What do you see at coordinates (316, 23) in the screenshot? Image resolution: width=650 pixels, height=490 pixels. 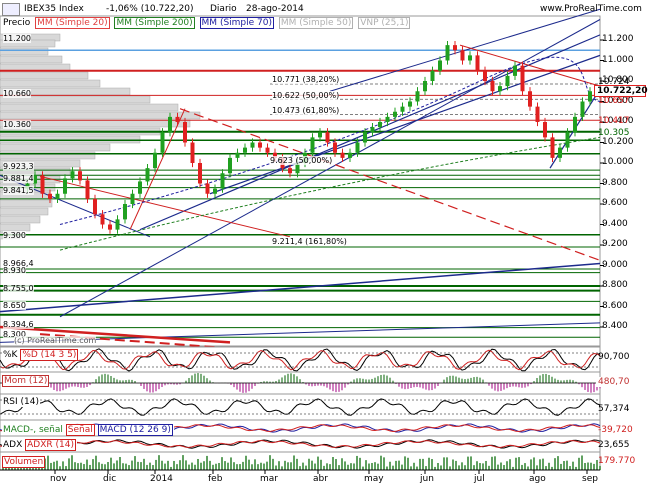 I see `legend-ma50: MM (Simple 50)` at bounding box center [316, 23].